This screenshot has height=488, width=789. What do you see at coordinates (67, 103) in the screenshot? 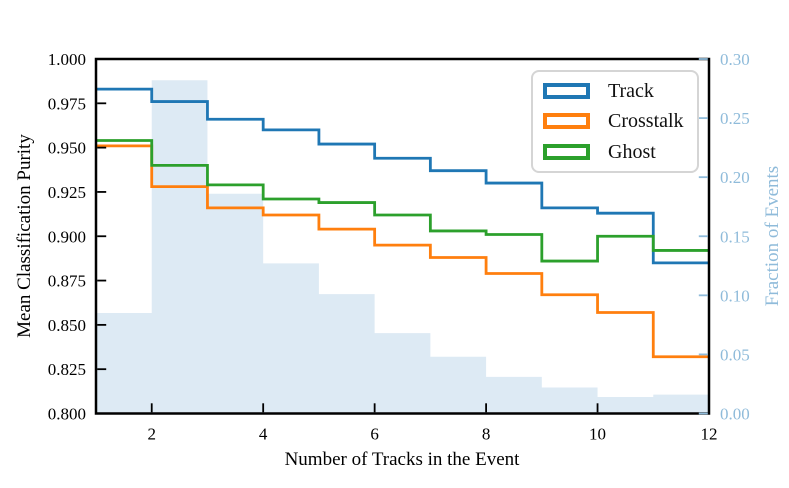
I see `left-axis-tick-label: 0.975` at bounding box center [67, 103].